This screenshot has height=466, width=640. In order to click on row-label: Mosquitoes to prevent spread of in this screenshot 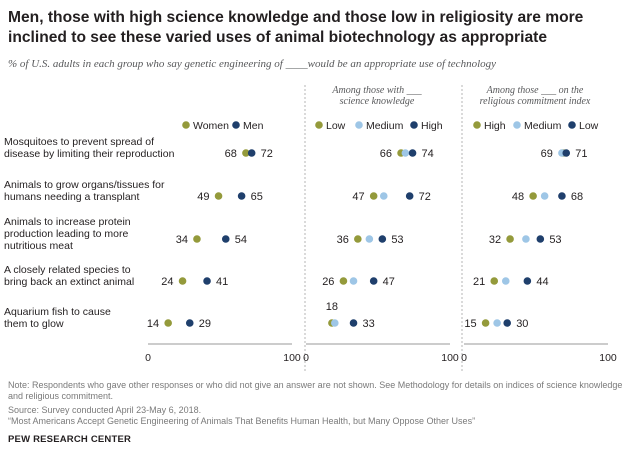, I will do `click(79, 142)`.